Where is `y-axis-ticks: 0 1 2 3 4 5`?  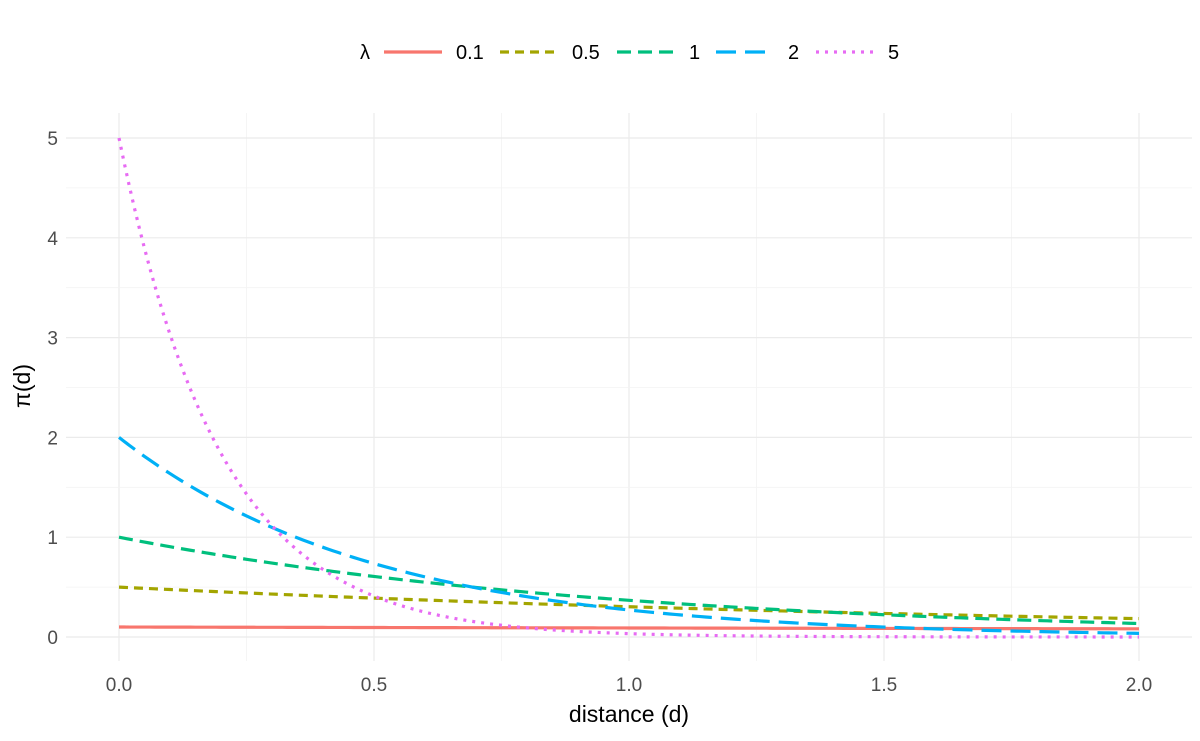
y-axis-ticks: 0 1 2 3 4 5 is located at coordinates (52, 389).